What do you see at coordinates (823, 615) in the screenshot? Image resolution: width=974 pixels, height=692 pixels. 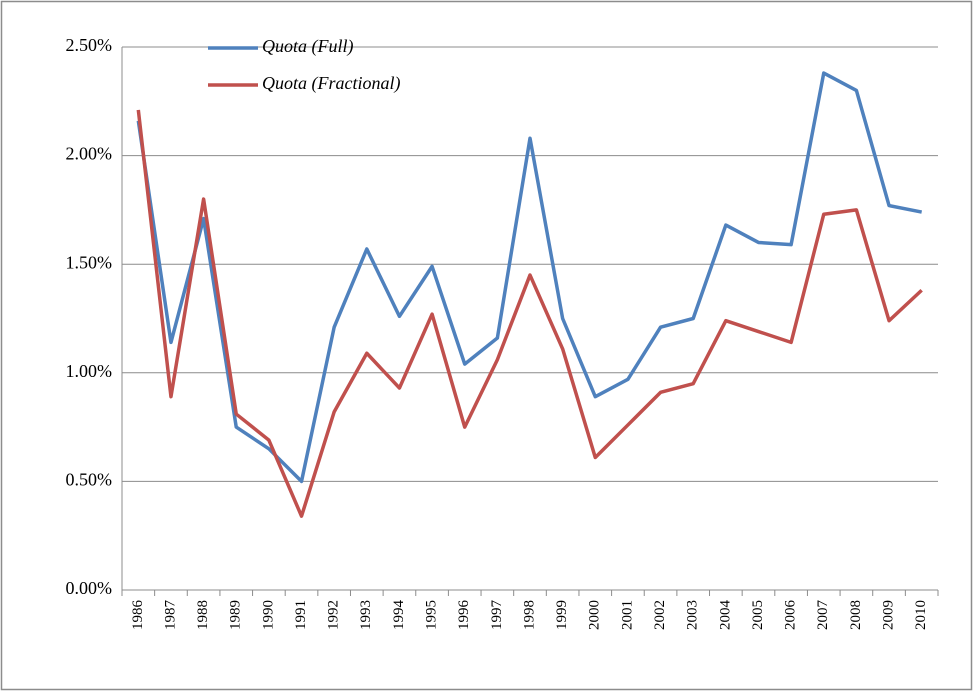 I see `x-tick-label: 2007` at bounding box center [823, 615].